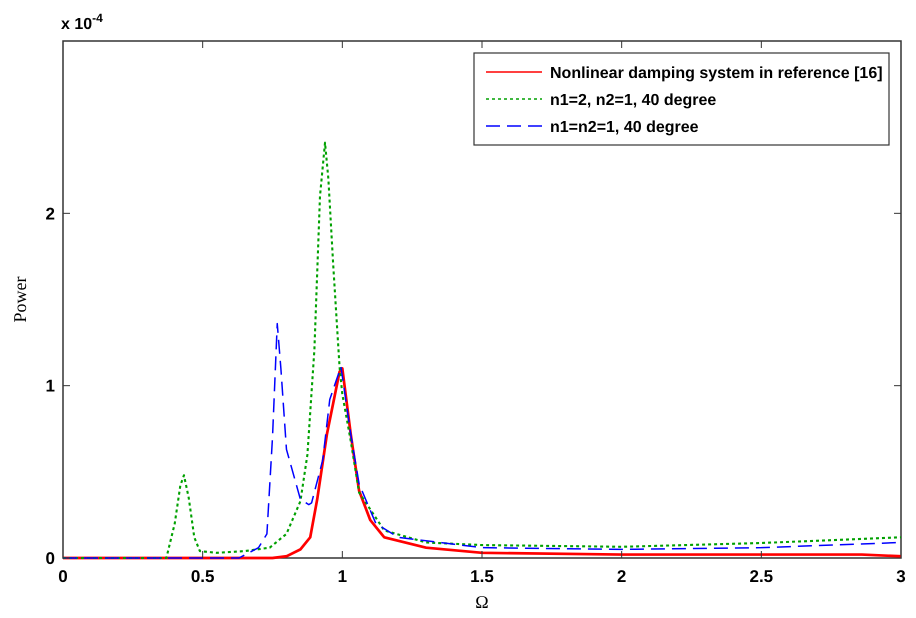 The width and height of the screenshot is (916, 618). What do you see at coordinates (50, 214) in the screenshot?
I see `y-tick-label: 2` at bounding box center [50, 214].